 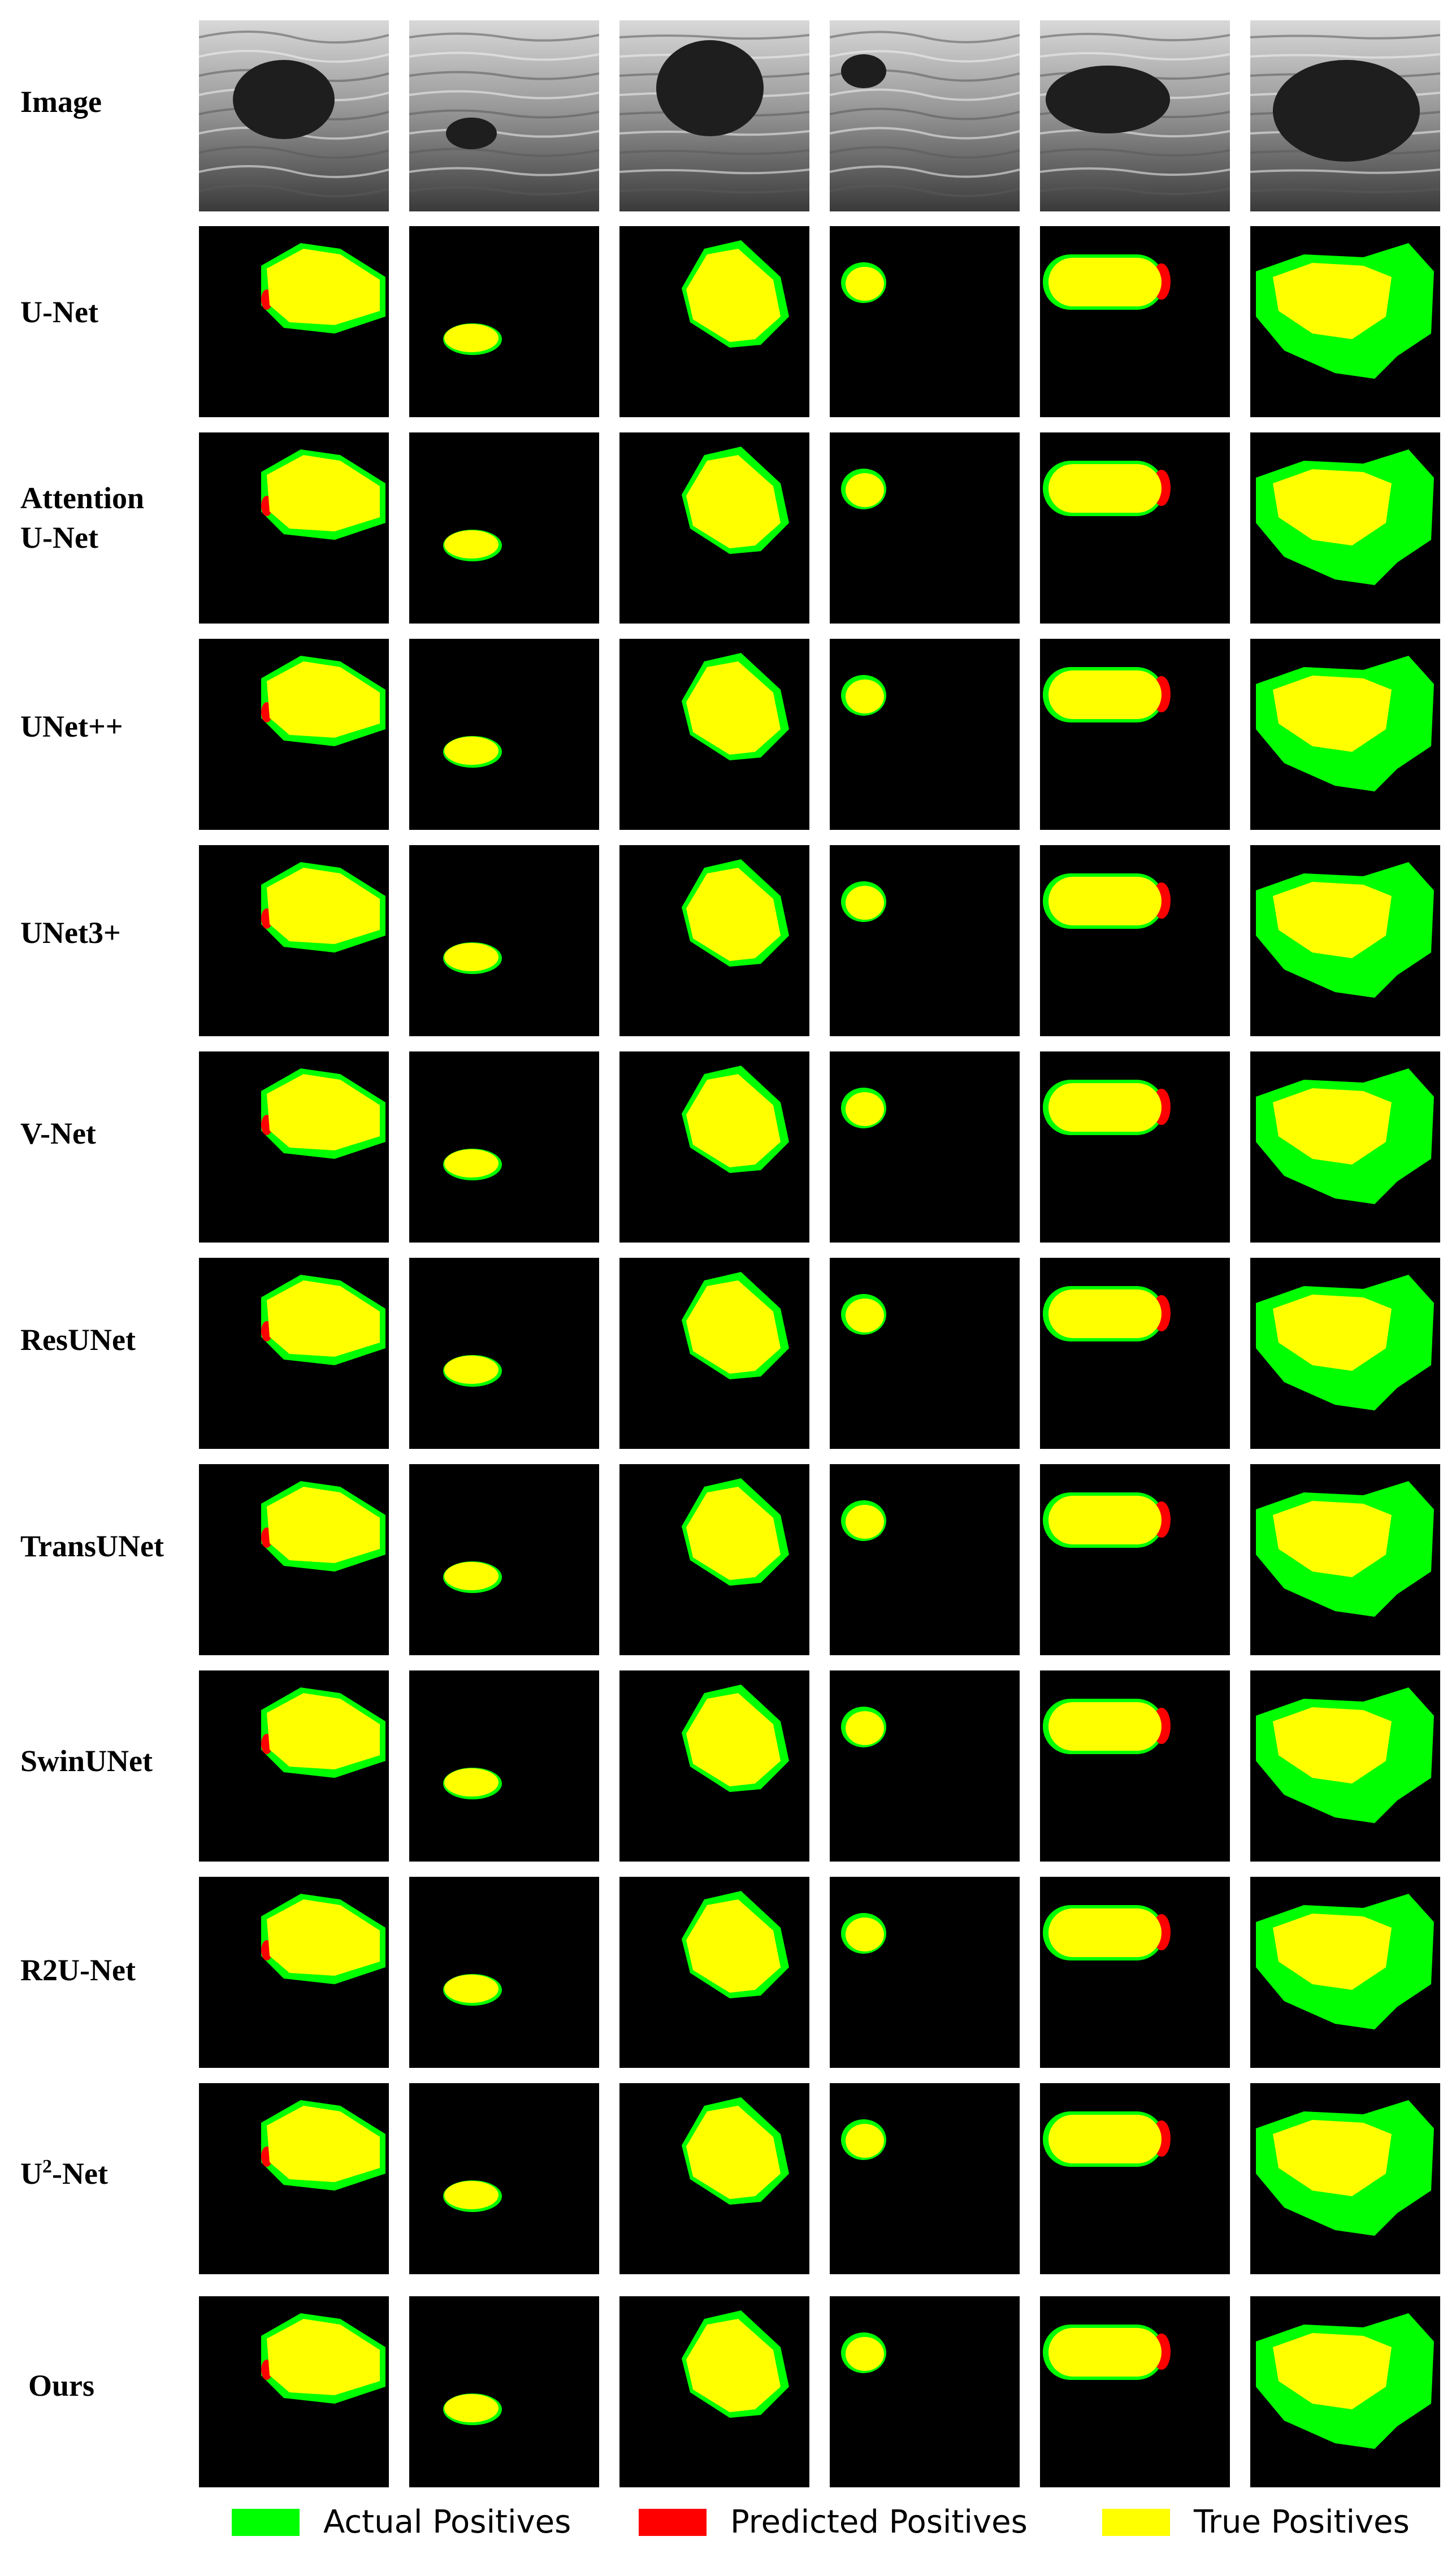 I want to click on row-label-transunet: TransUNet, so click(x=92, y=1546).